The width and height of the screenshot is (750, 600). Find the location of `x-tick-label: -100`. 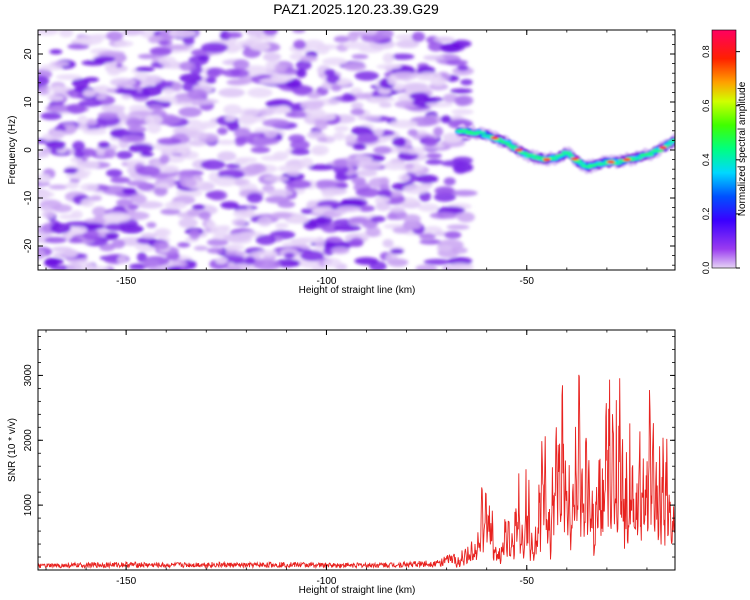

x-tick-label: -100 is located at coordinates (326, 281).